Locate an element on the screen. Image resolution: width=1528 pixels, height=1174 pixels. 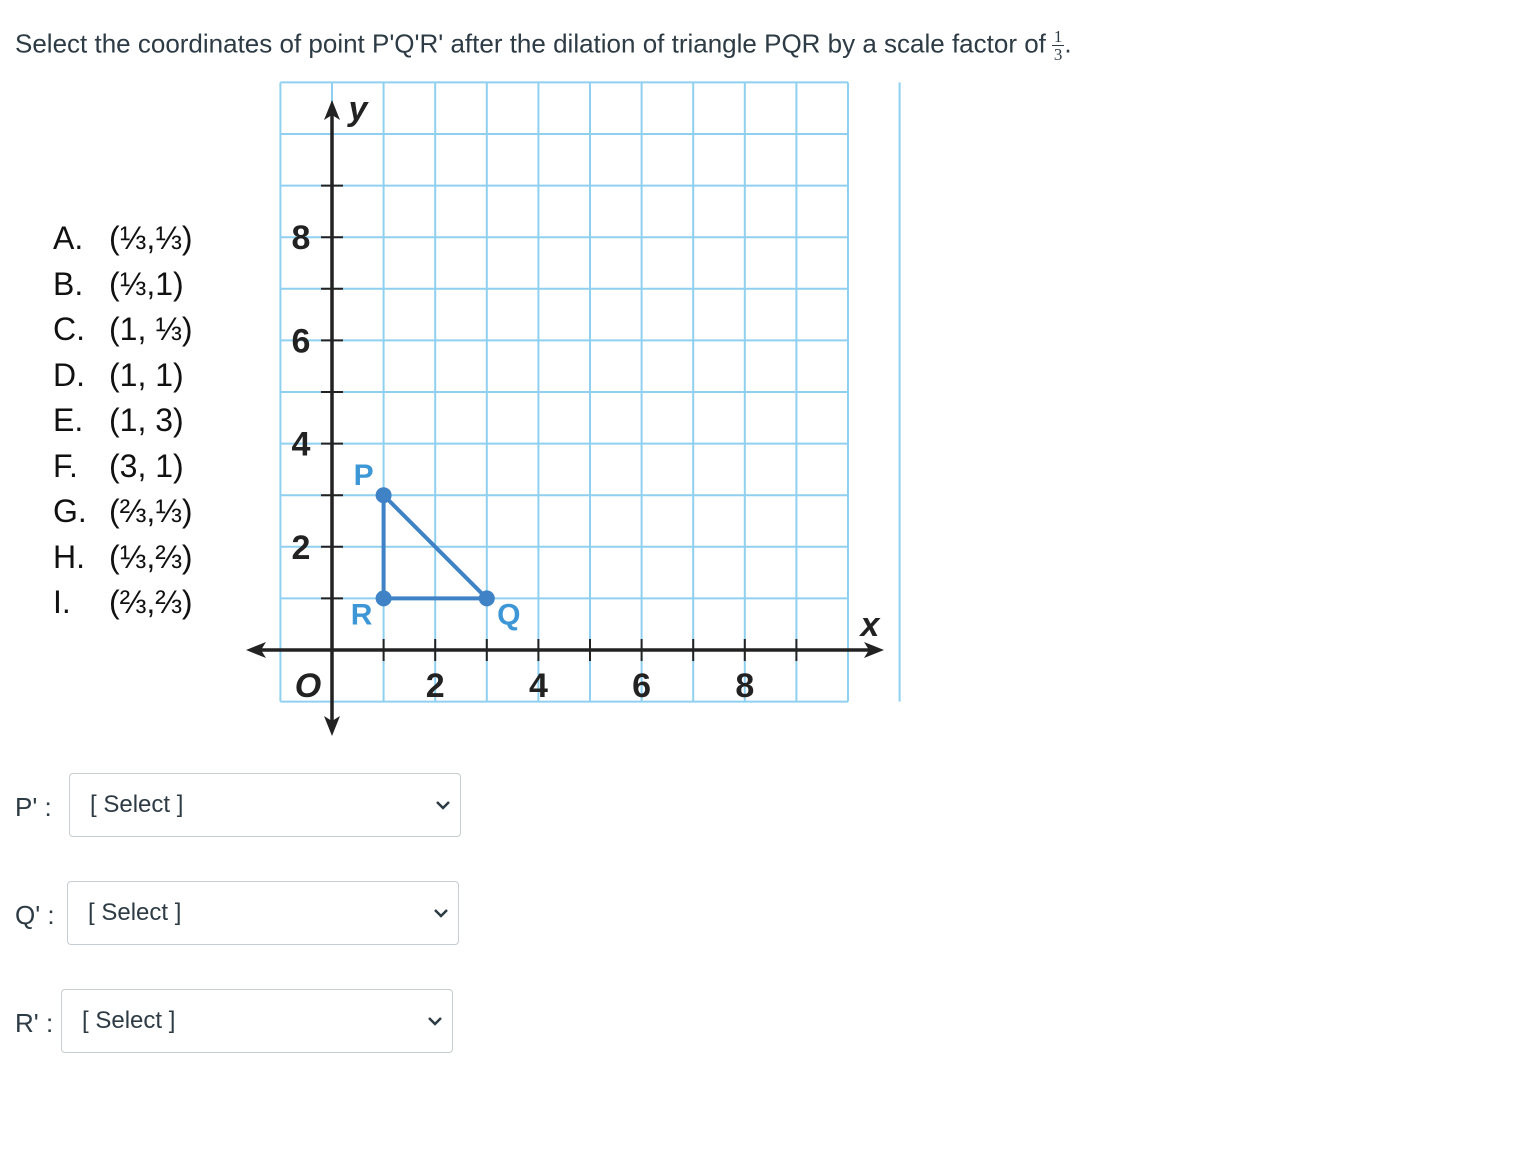
x-tick-label: 2 is located at coordinates (435, 686).